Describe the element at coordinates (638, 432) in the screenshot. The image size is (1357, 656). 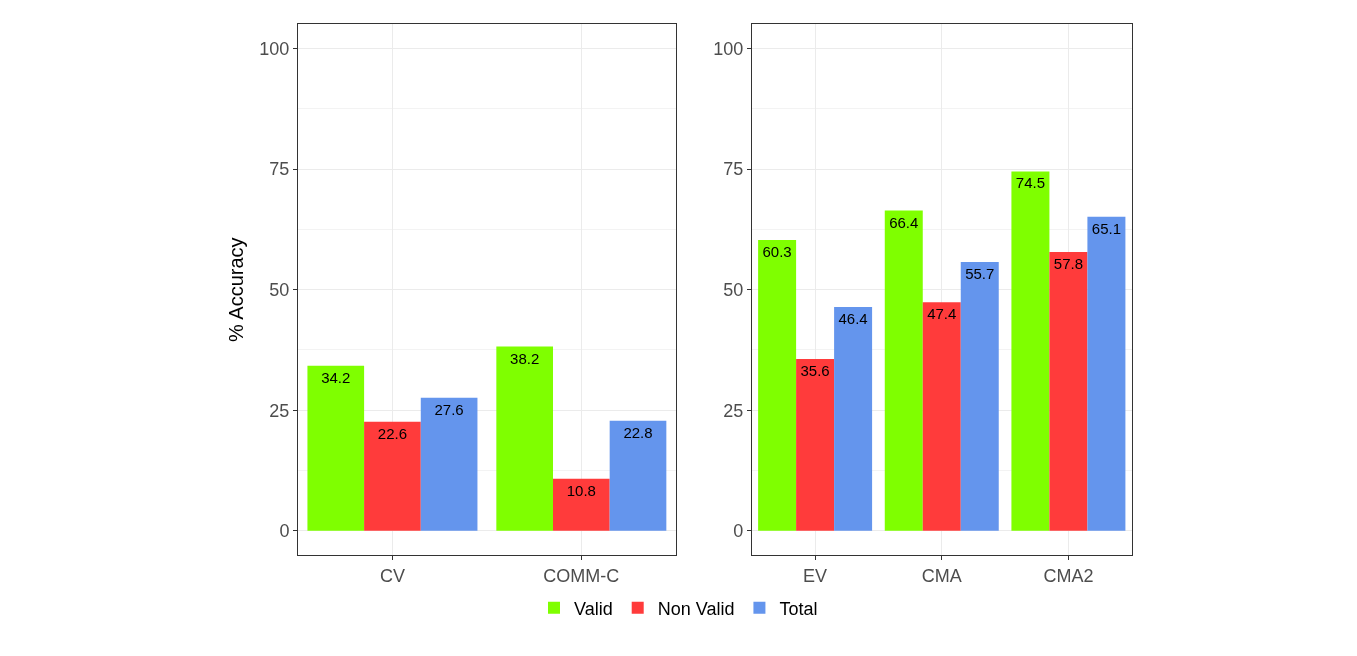
I see `data-label: 22.8` at that location.